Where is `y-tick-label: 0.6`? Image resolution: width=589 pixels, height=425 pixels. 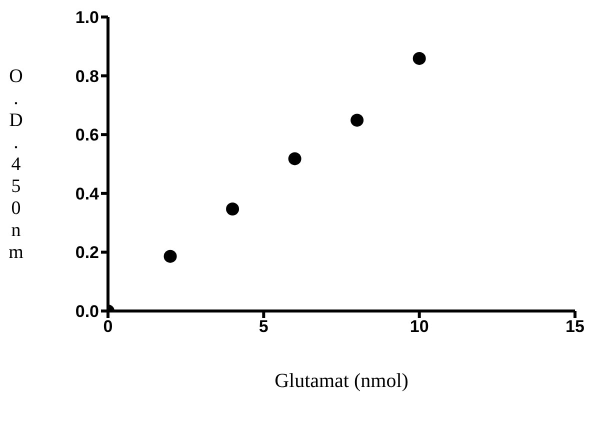
y-tick-label: 0.6 is located at coordinates (87, 135).